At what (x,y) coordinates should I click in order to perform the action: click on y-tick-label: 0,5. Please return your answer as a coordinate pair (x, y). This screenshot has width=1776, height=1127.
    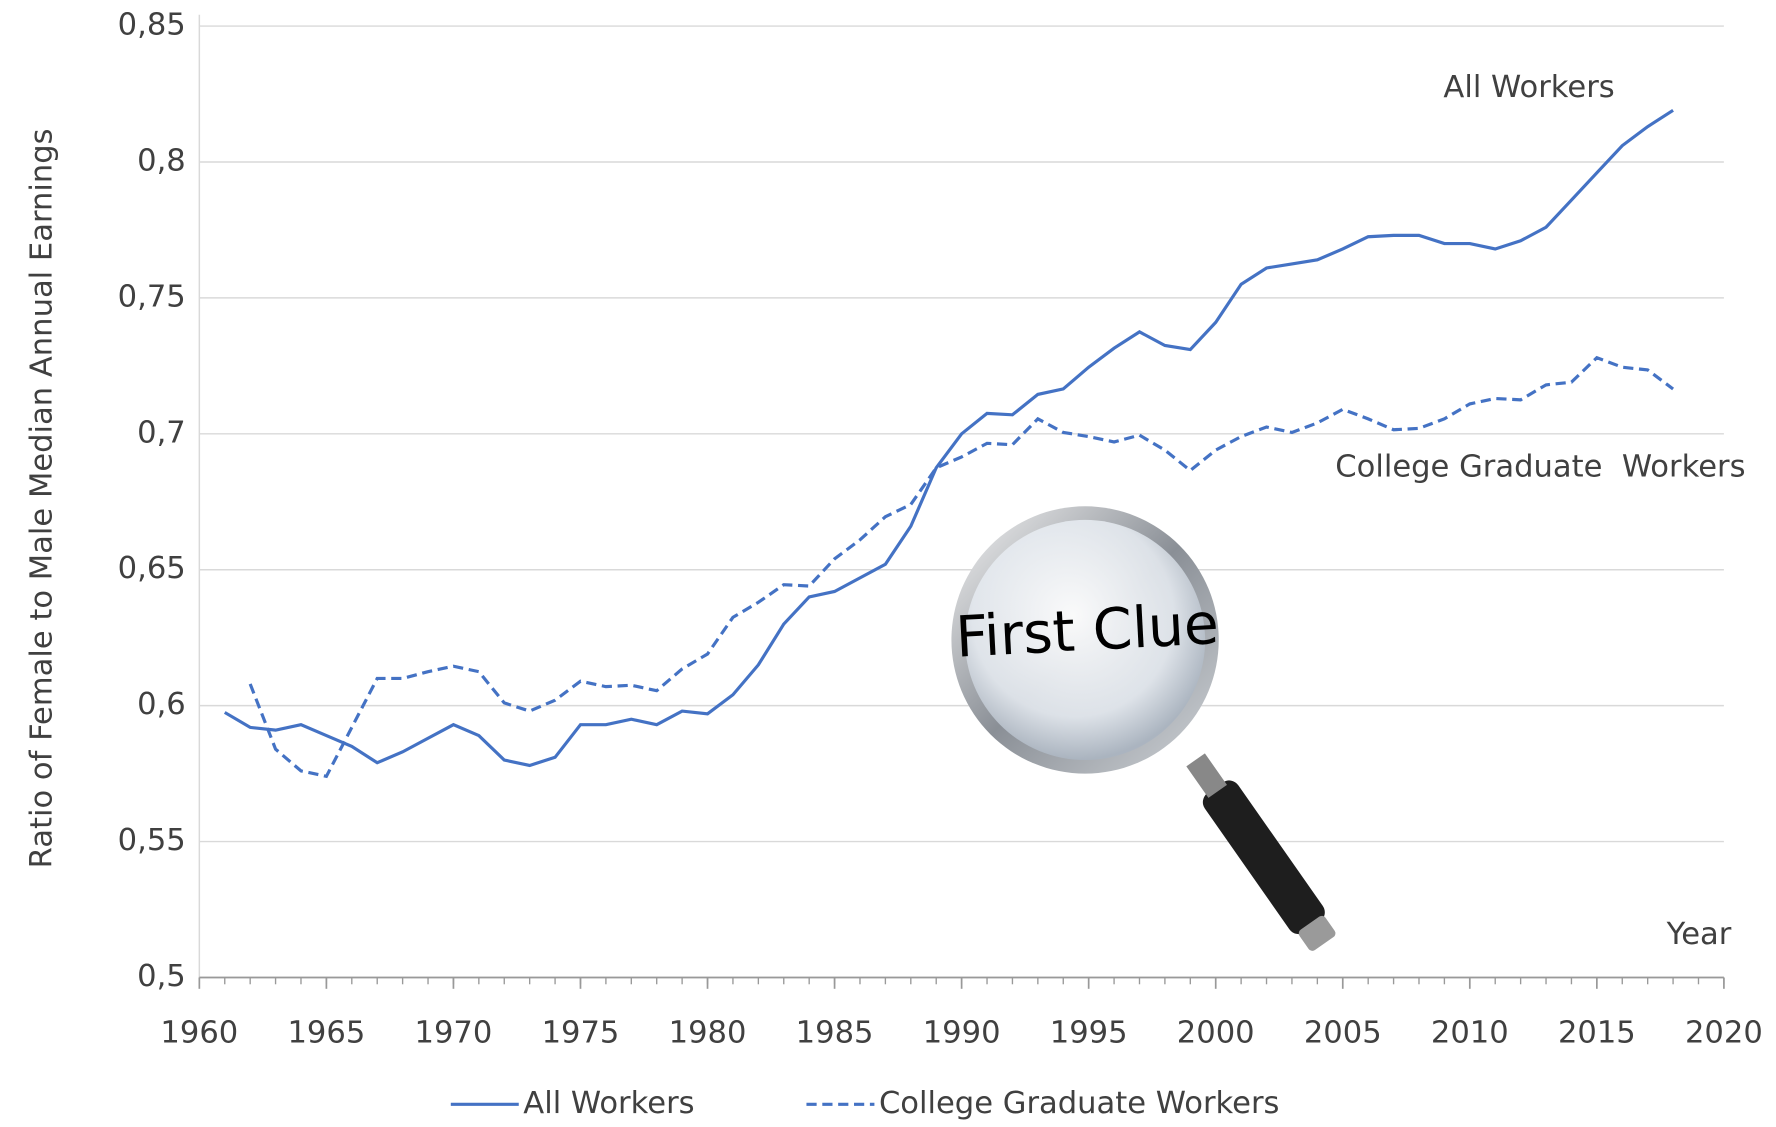
    Looking at the image, I should click on (161, 976).